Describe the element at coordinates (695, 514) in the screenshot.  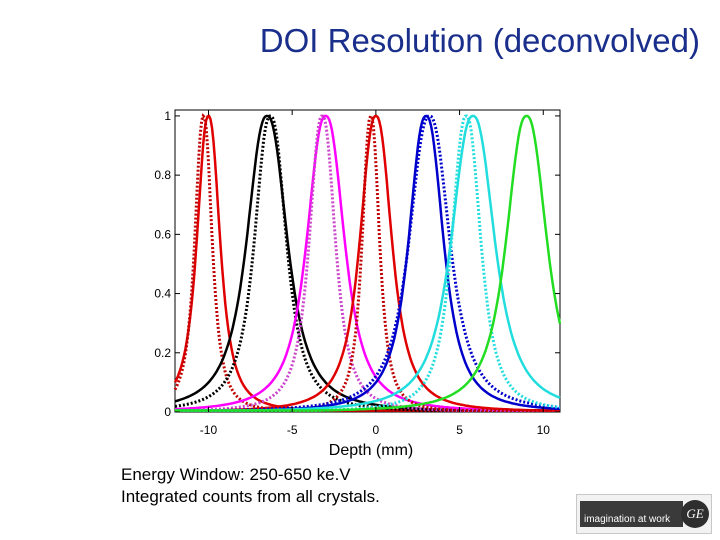
I see `ge-monogram-icon: GE` at that location.